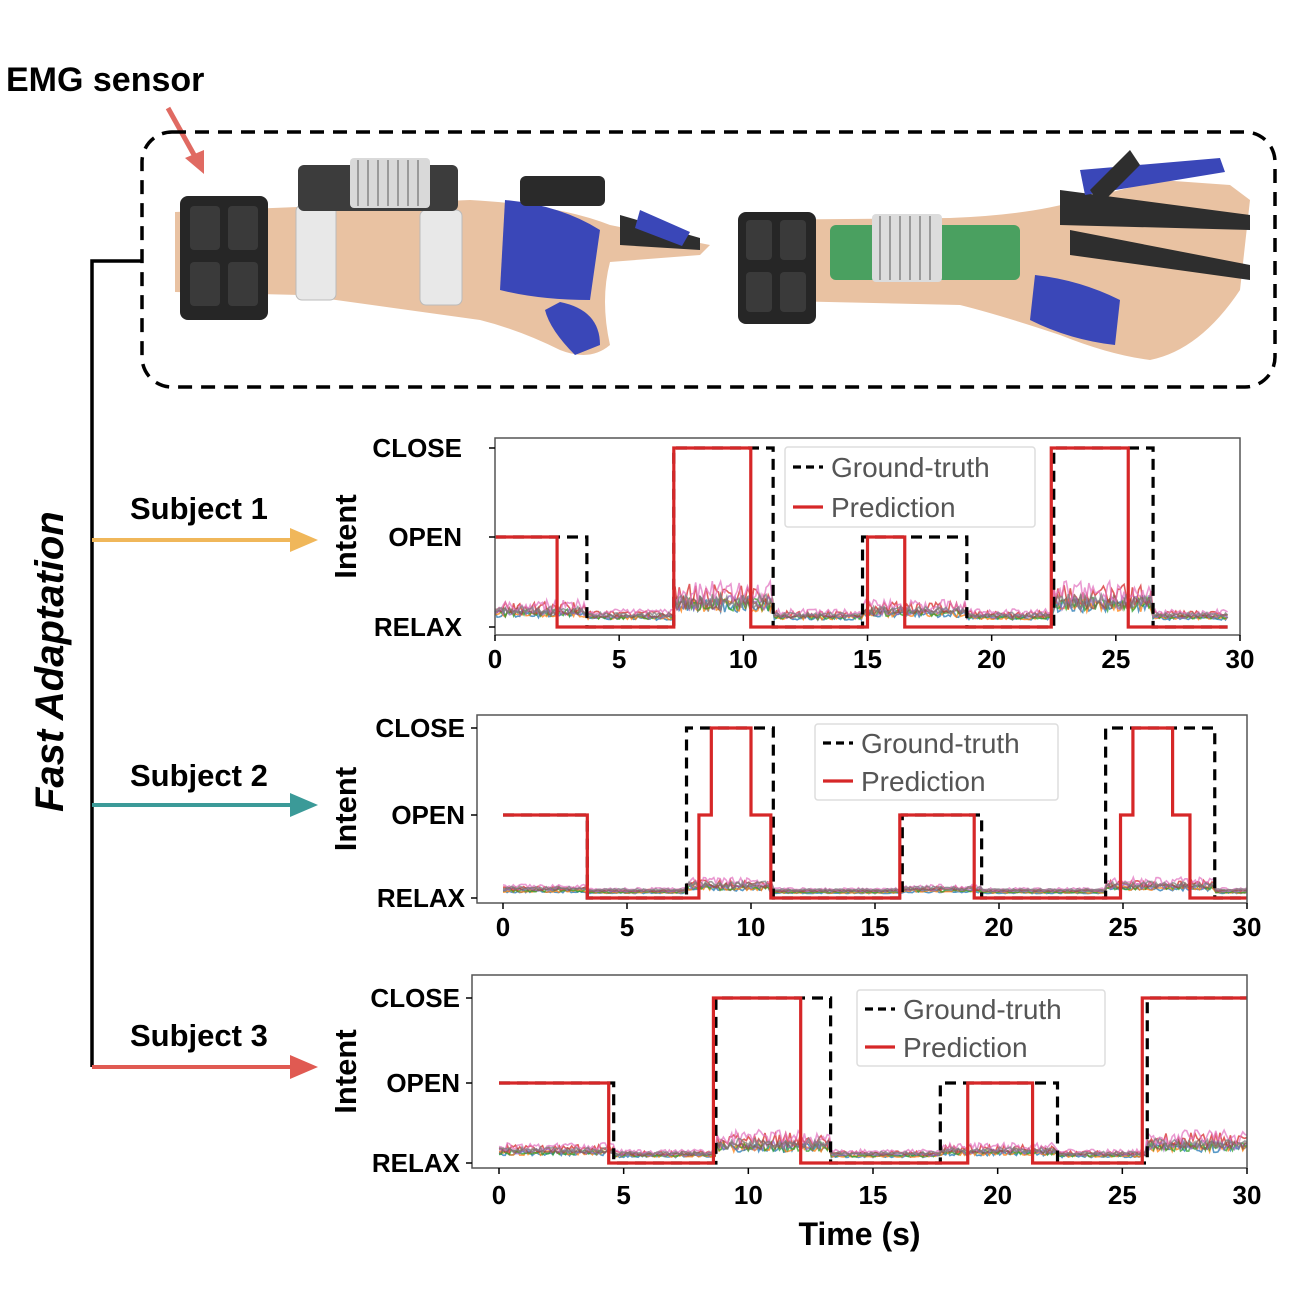 This screenshot has width=1291, height=1291. I want to click on subject-arrow-1: Subject 1, so click(205, 521).